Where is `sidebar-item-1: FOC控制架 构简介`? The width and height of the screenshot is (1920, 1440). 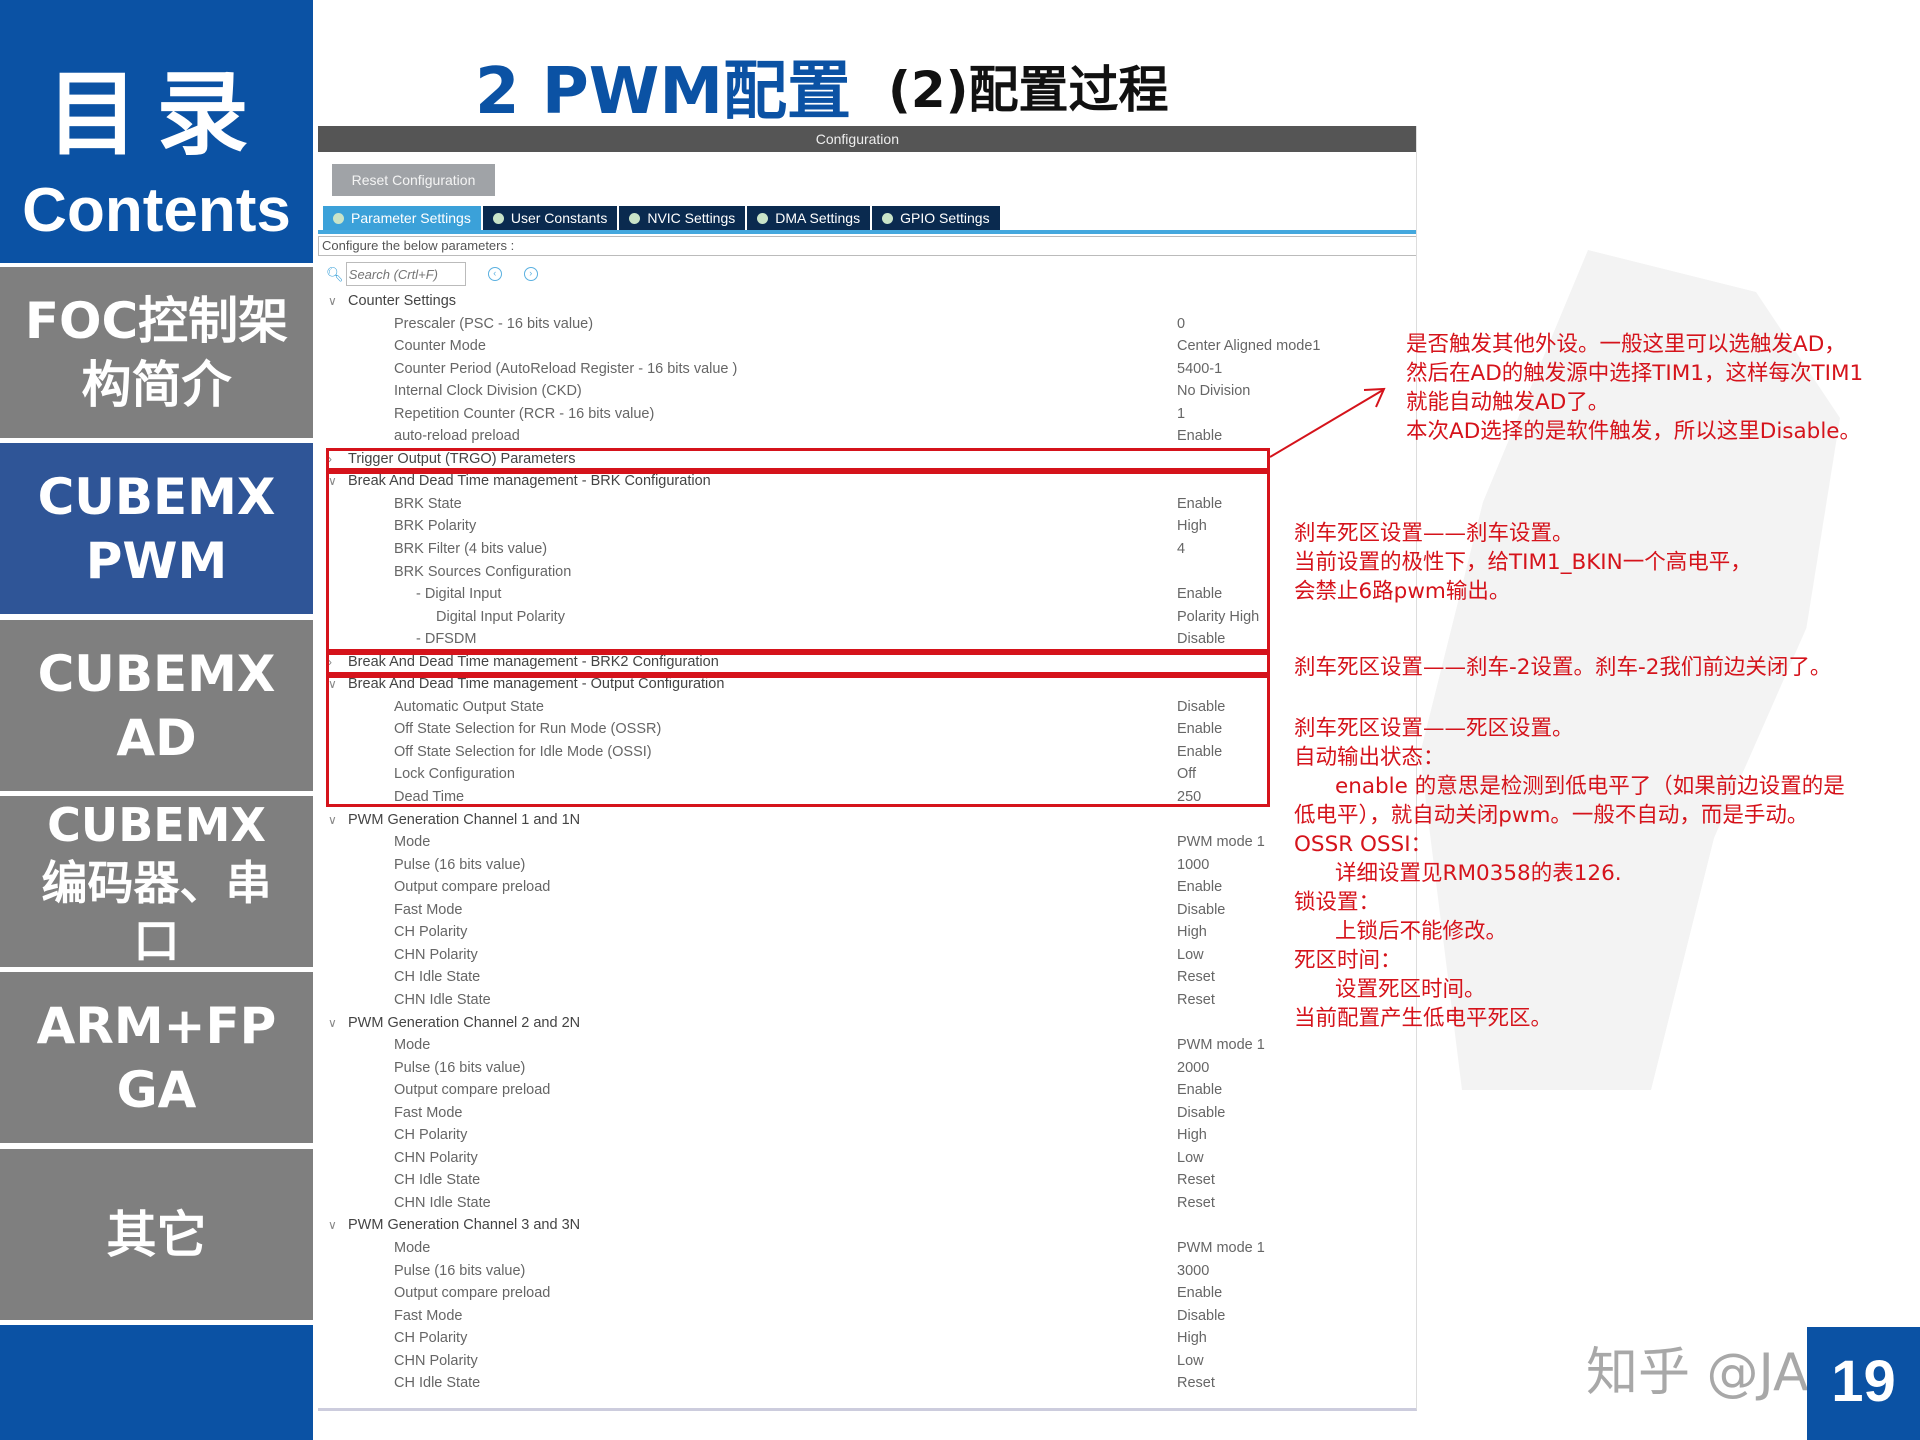 sidebar-item-1: FOC控制架 构简介 is located at coordinates (156, 352).